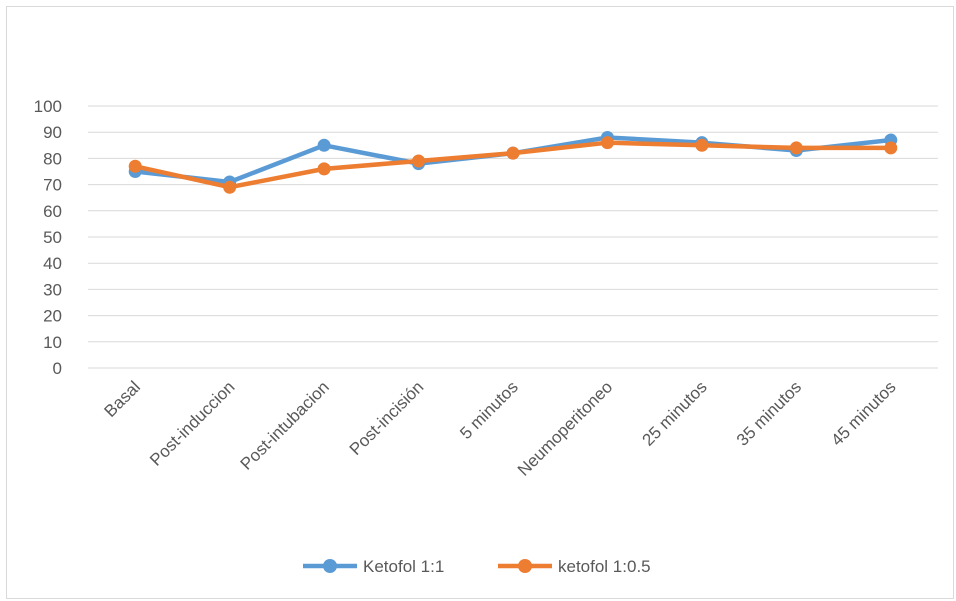 Image resolution: width=956 pixels, height=601 pixels. What do you see at coordinates (192, 423) in the screenshot?
I see `x-tick-label: Post-induccion` at bounding box center [192, 423].